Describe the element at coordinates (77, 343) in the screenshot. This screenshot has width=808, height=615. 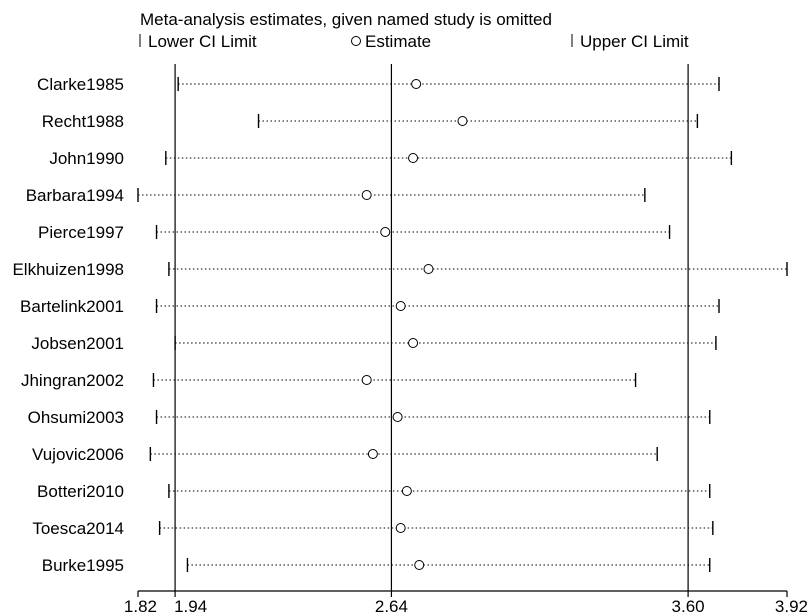
I see `study-label: Jobsen2001` at that location.